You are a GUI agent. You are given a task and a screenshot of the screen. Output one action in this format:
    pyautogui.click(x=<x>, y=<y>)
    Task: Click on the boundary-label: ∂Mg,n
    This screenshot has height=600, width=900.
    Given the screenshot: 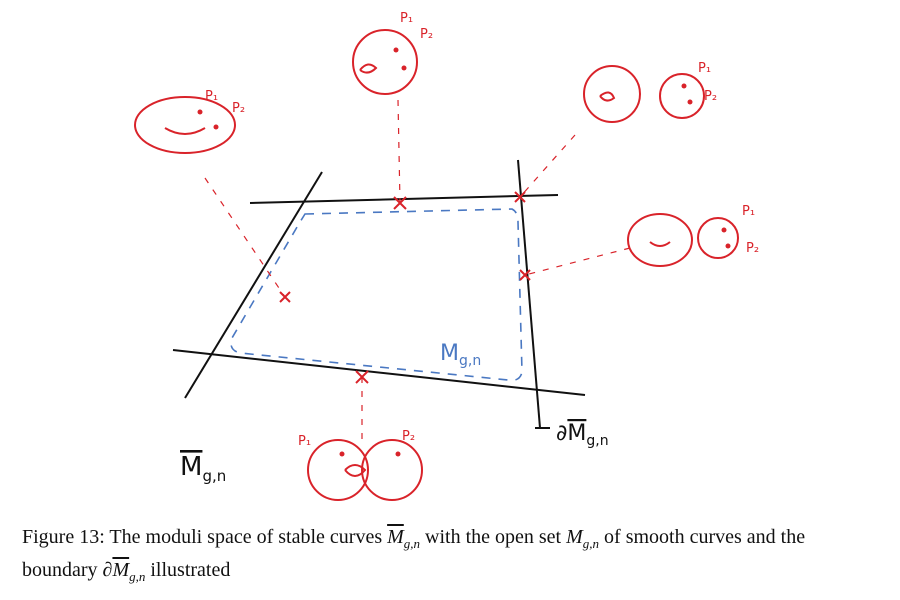 What is the action you would take?
    pyautogui.click(x=582, y=435)
    